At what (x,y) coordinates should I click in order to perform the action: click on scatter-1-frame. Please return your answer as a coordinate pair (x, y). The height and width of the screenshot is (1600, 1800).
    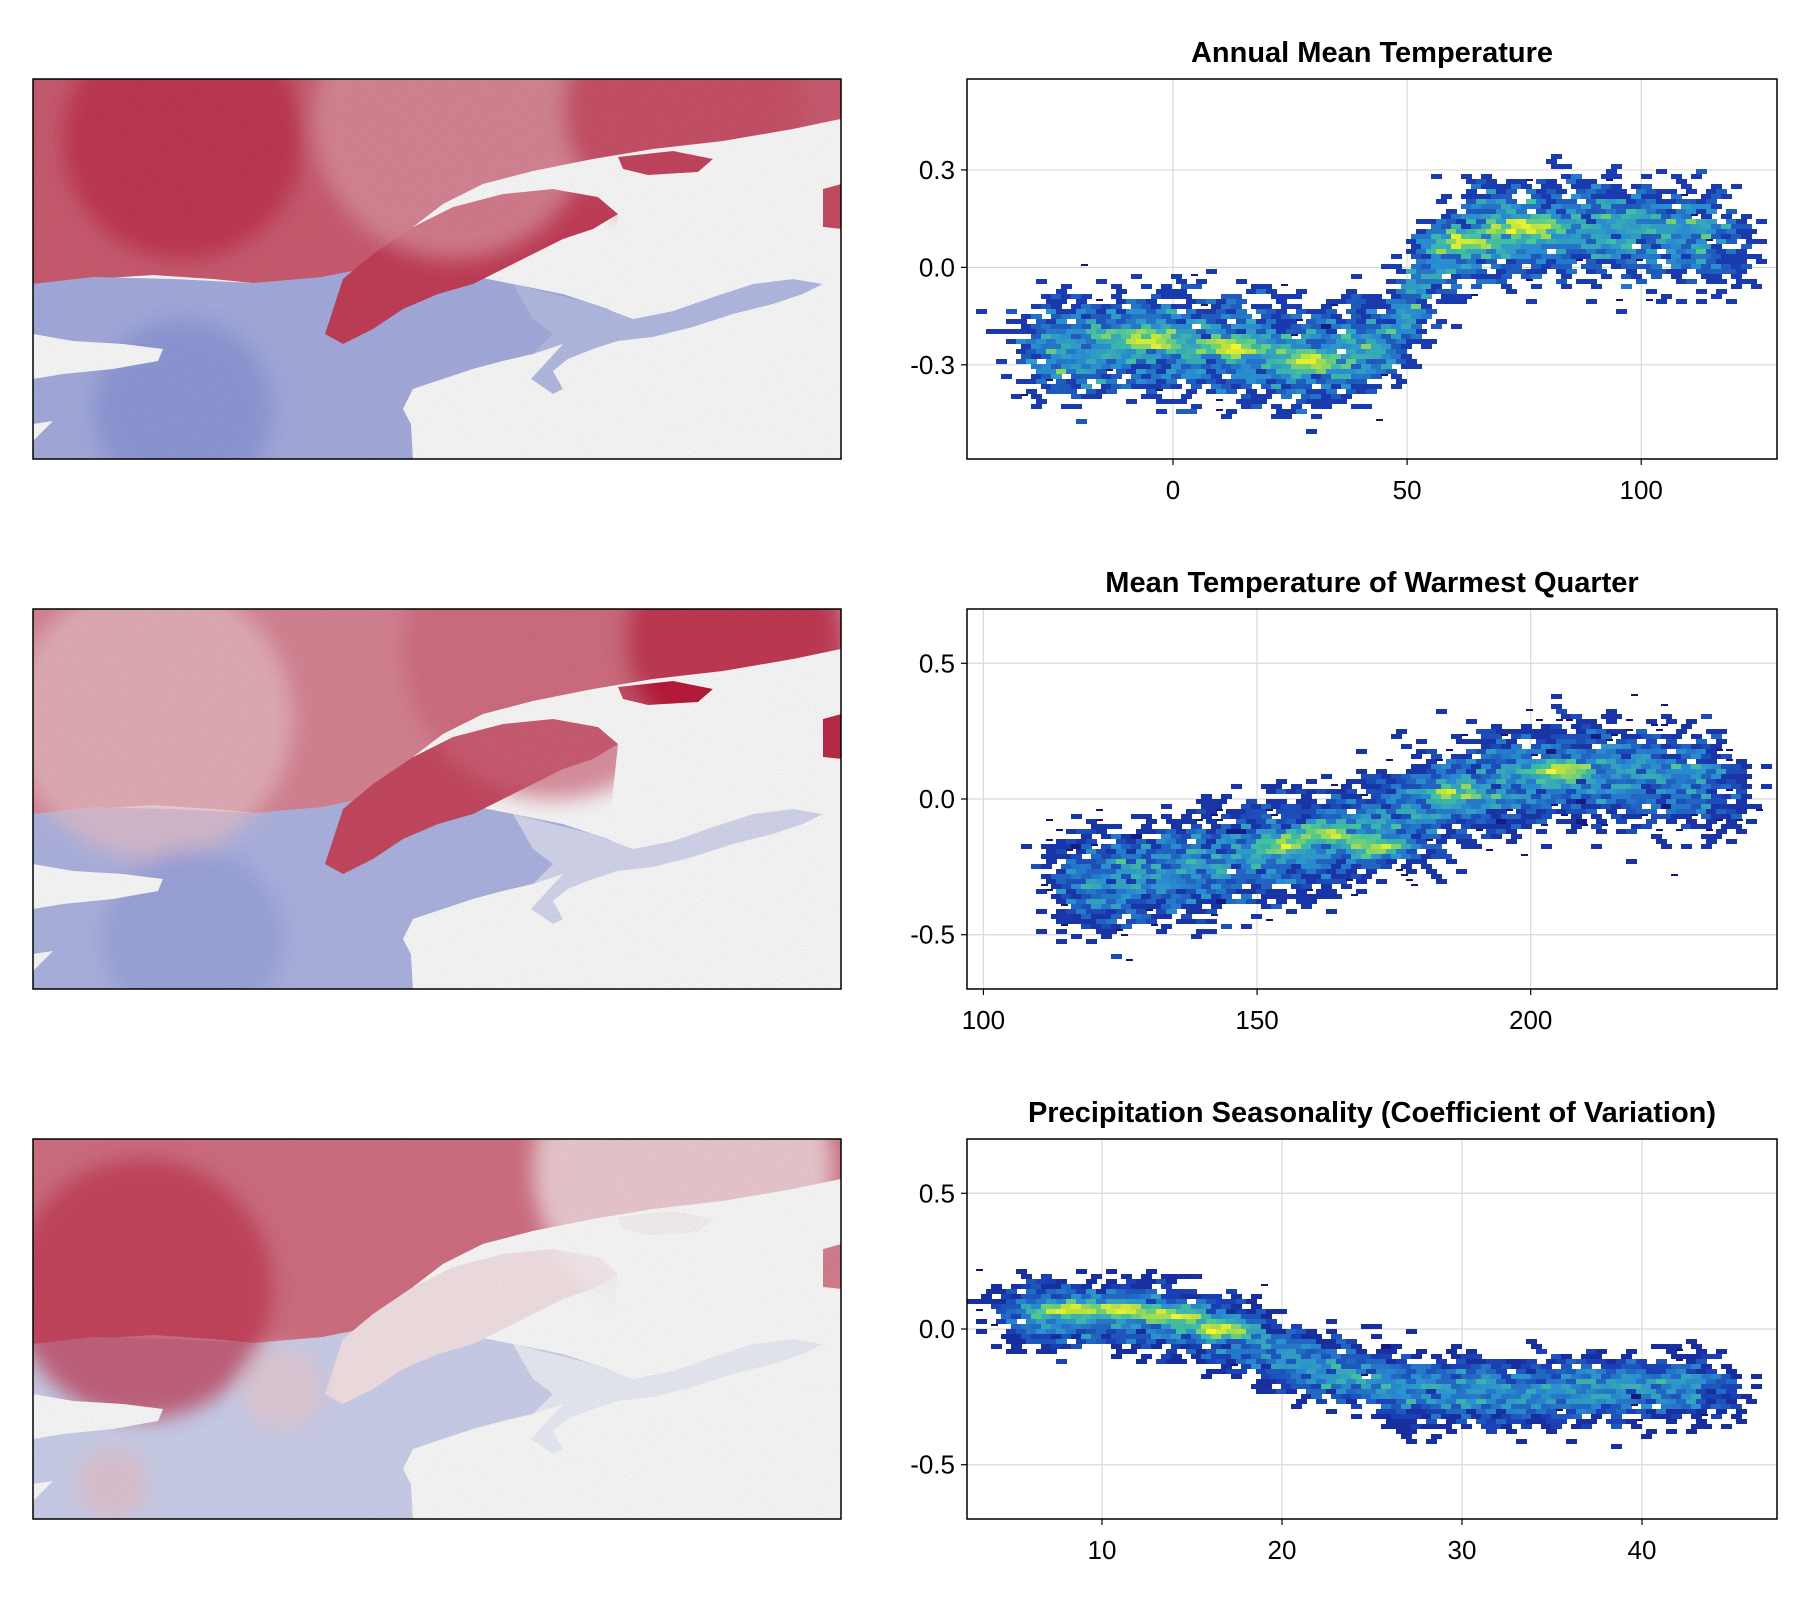
    Looking at the image, I should click on (1372, 269).